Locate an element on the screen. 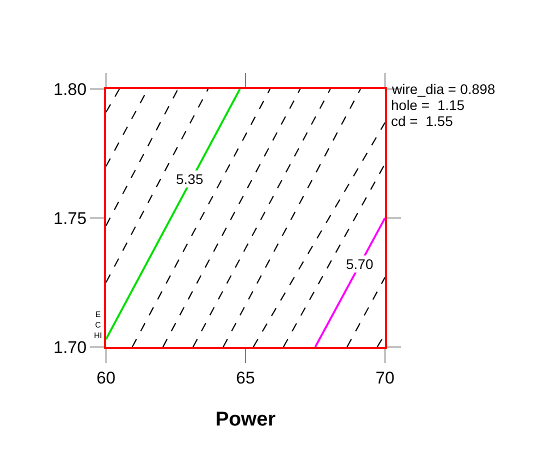  text: cd = 1.55 is located at coordinates (422, 121).